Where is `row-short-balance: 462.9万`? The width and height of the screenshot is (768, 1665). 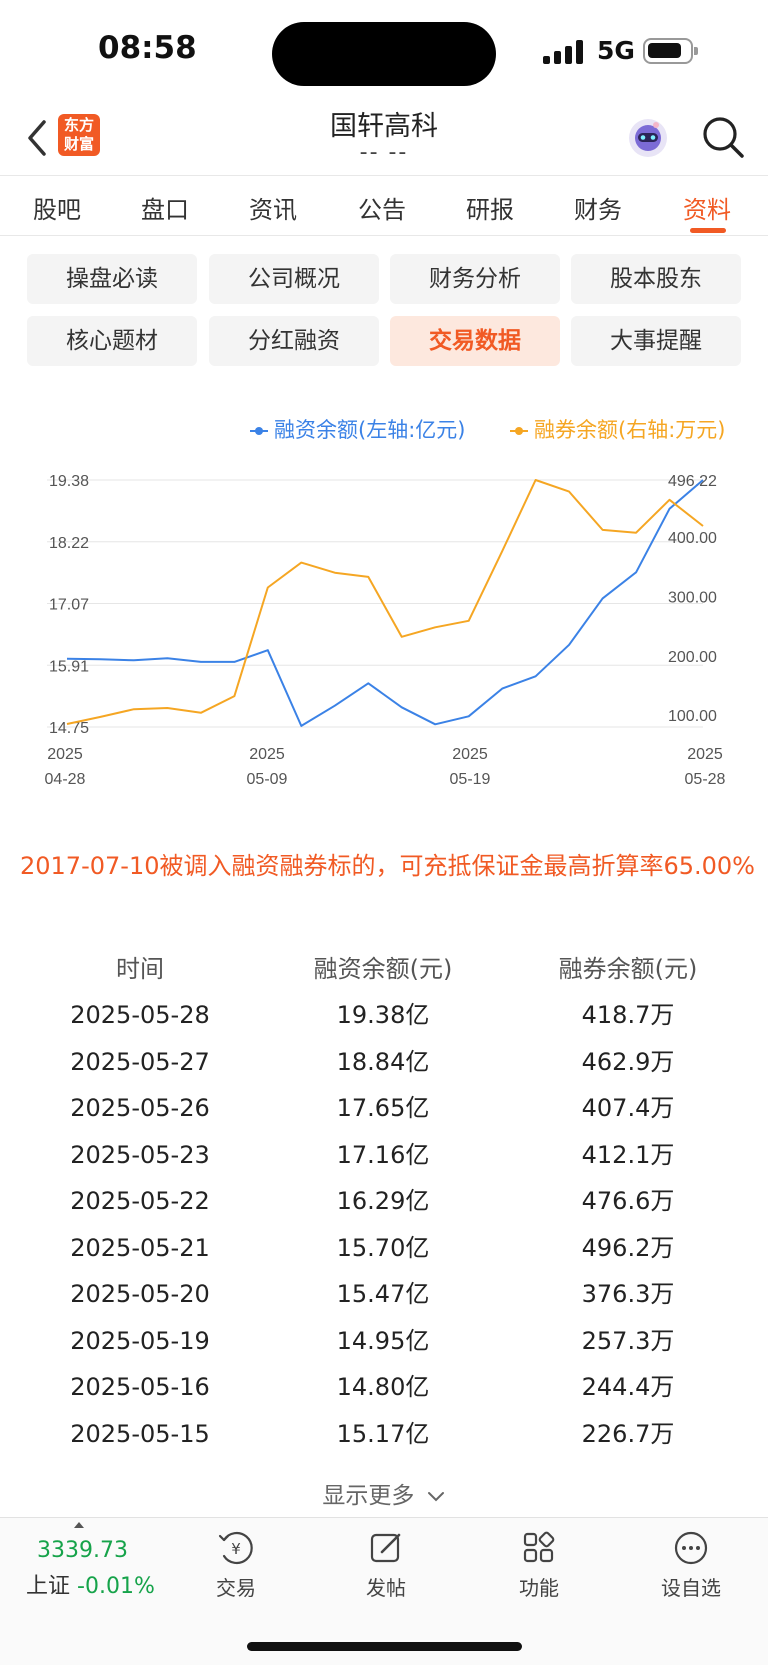 row-short-balance: 462.9万 is located at coordinates (628, 1061).